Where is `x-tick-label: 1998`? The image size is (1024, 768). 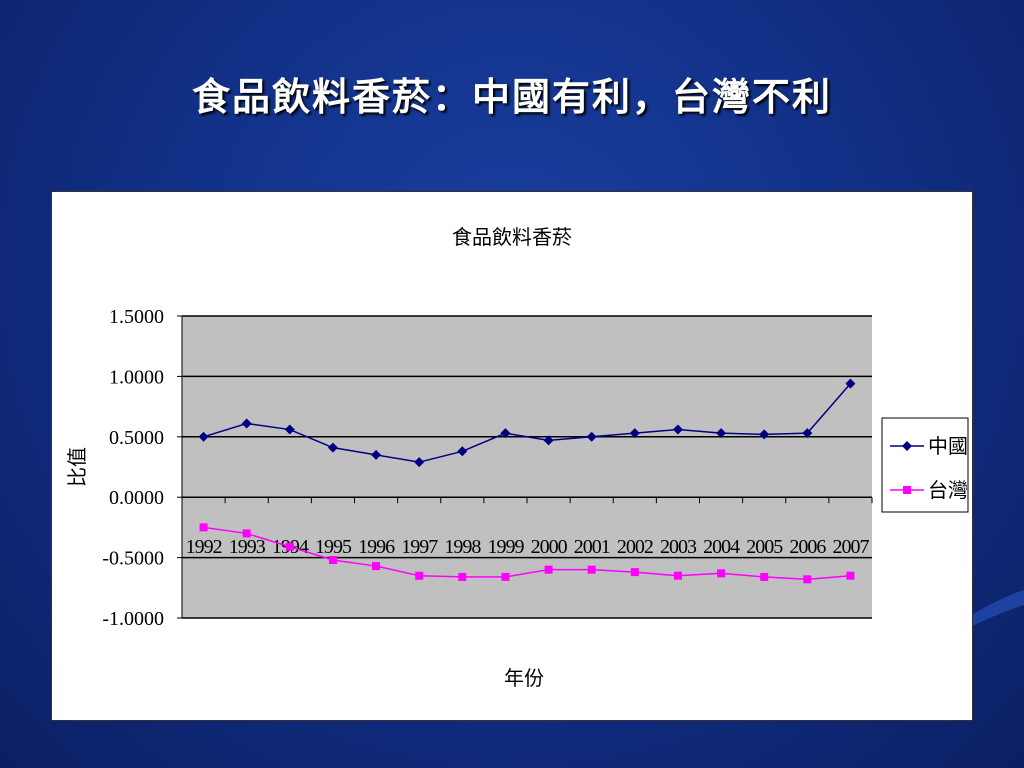 x-tick-label: 1998 is located at coordinates (462, 547).